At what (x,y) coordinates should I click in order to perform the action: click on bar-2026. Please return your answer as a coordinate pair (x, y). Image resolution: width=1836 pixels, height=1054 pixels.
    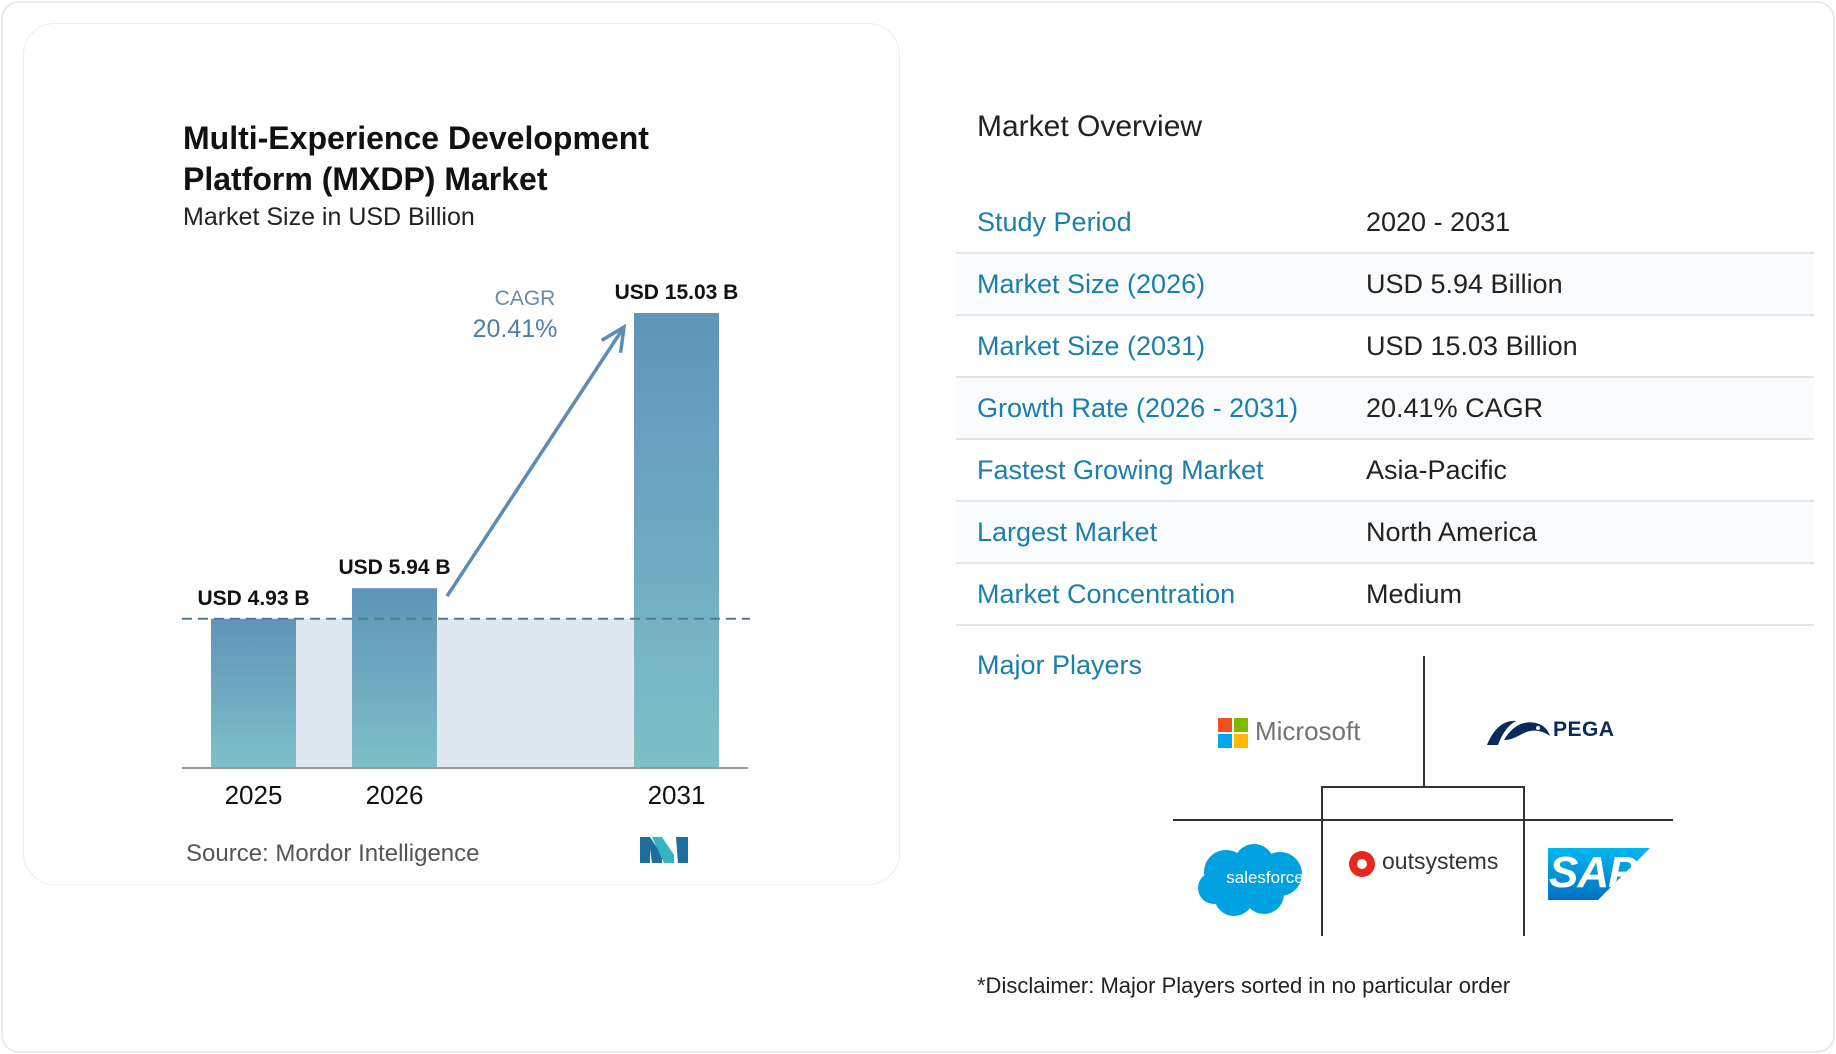
    Looking at the image, I should click on (394, 678).